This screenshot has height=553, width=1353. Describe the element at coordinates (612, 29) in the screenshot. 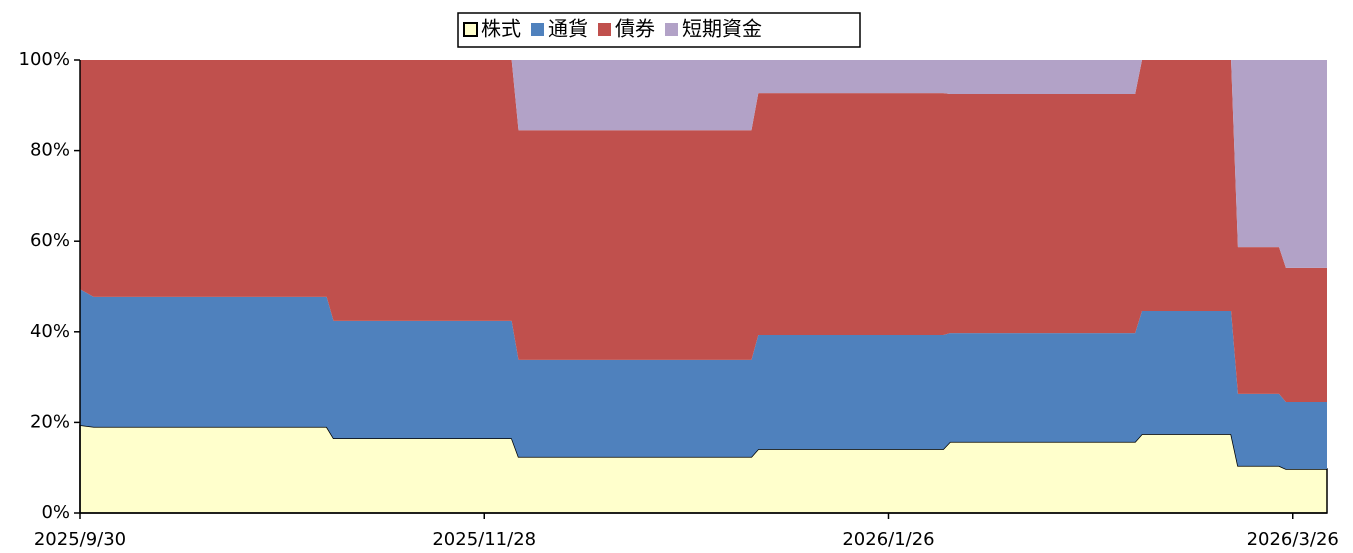

I see `legend: 株式 通貨 債券 短期資金` at that location.